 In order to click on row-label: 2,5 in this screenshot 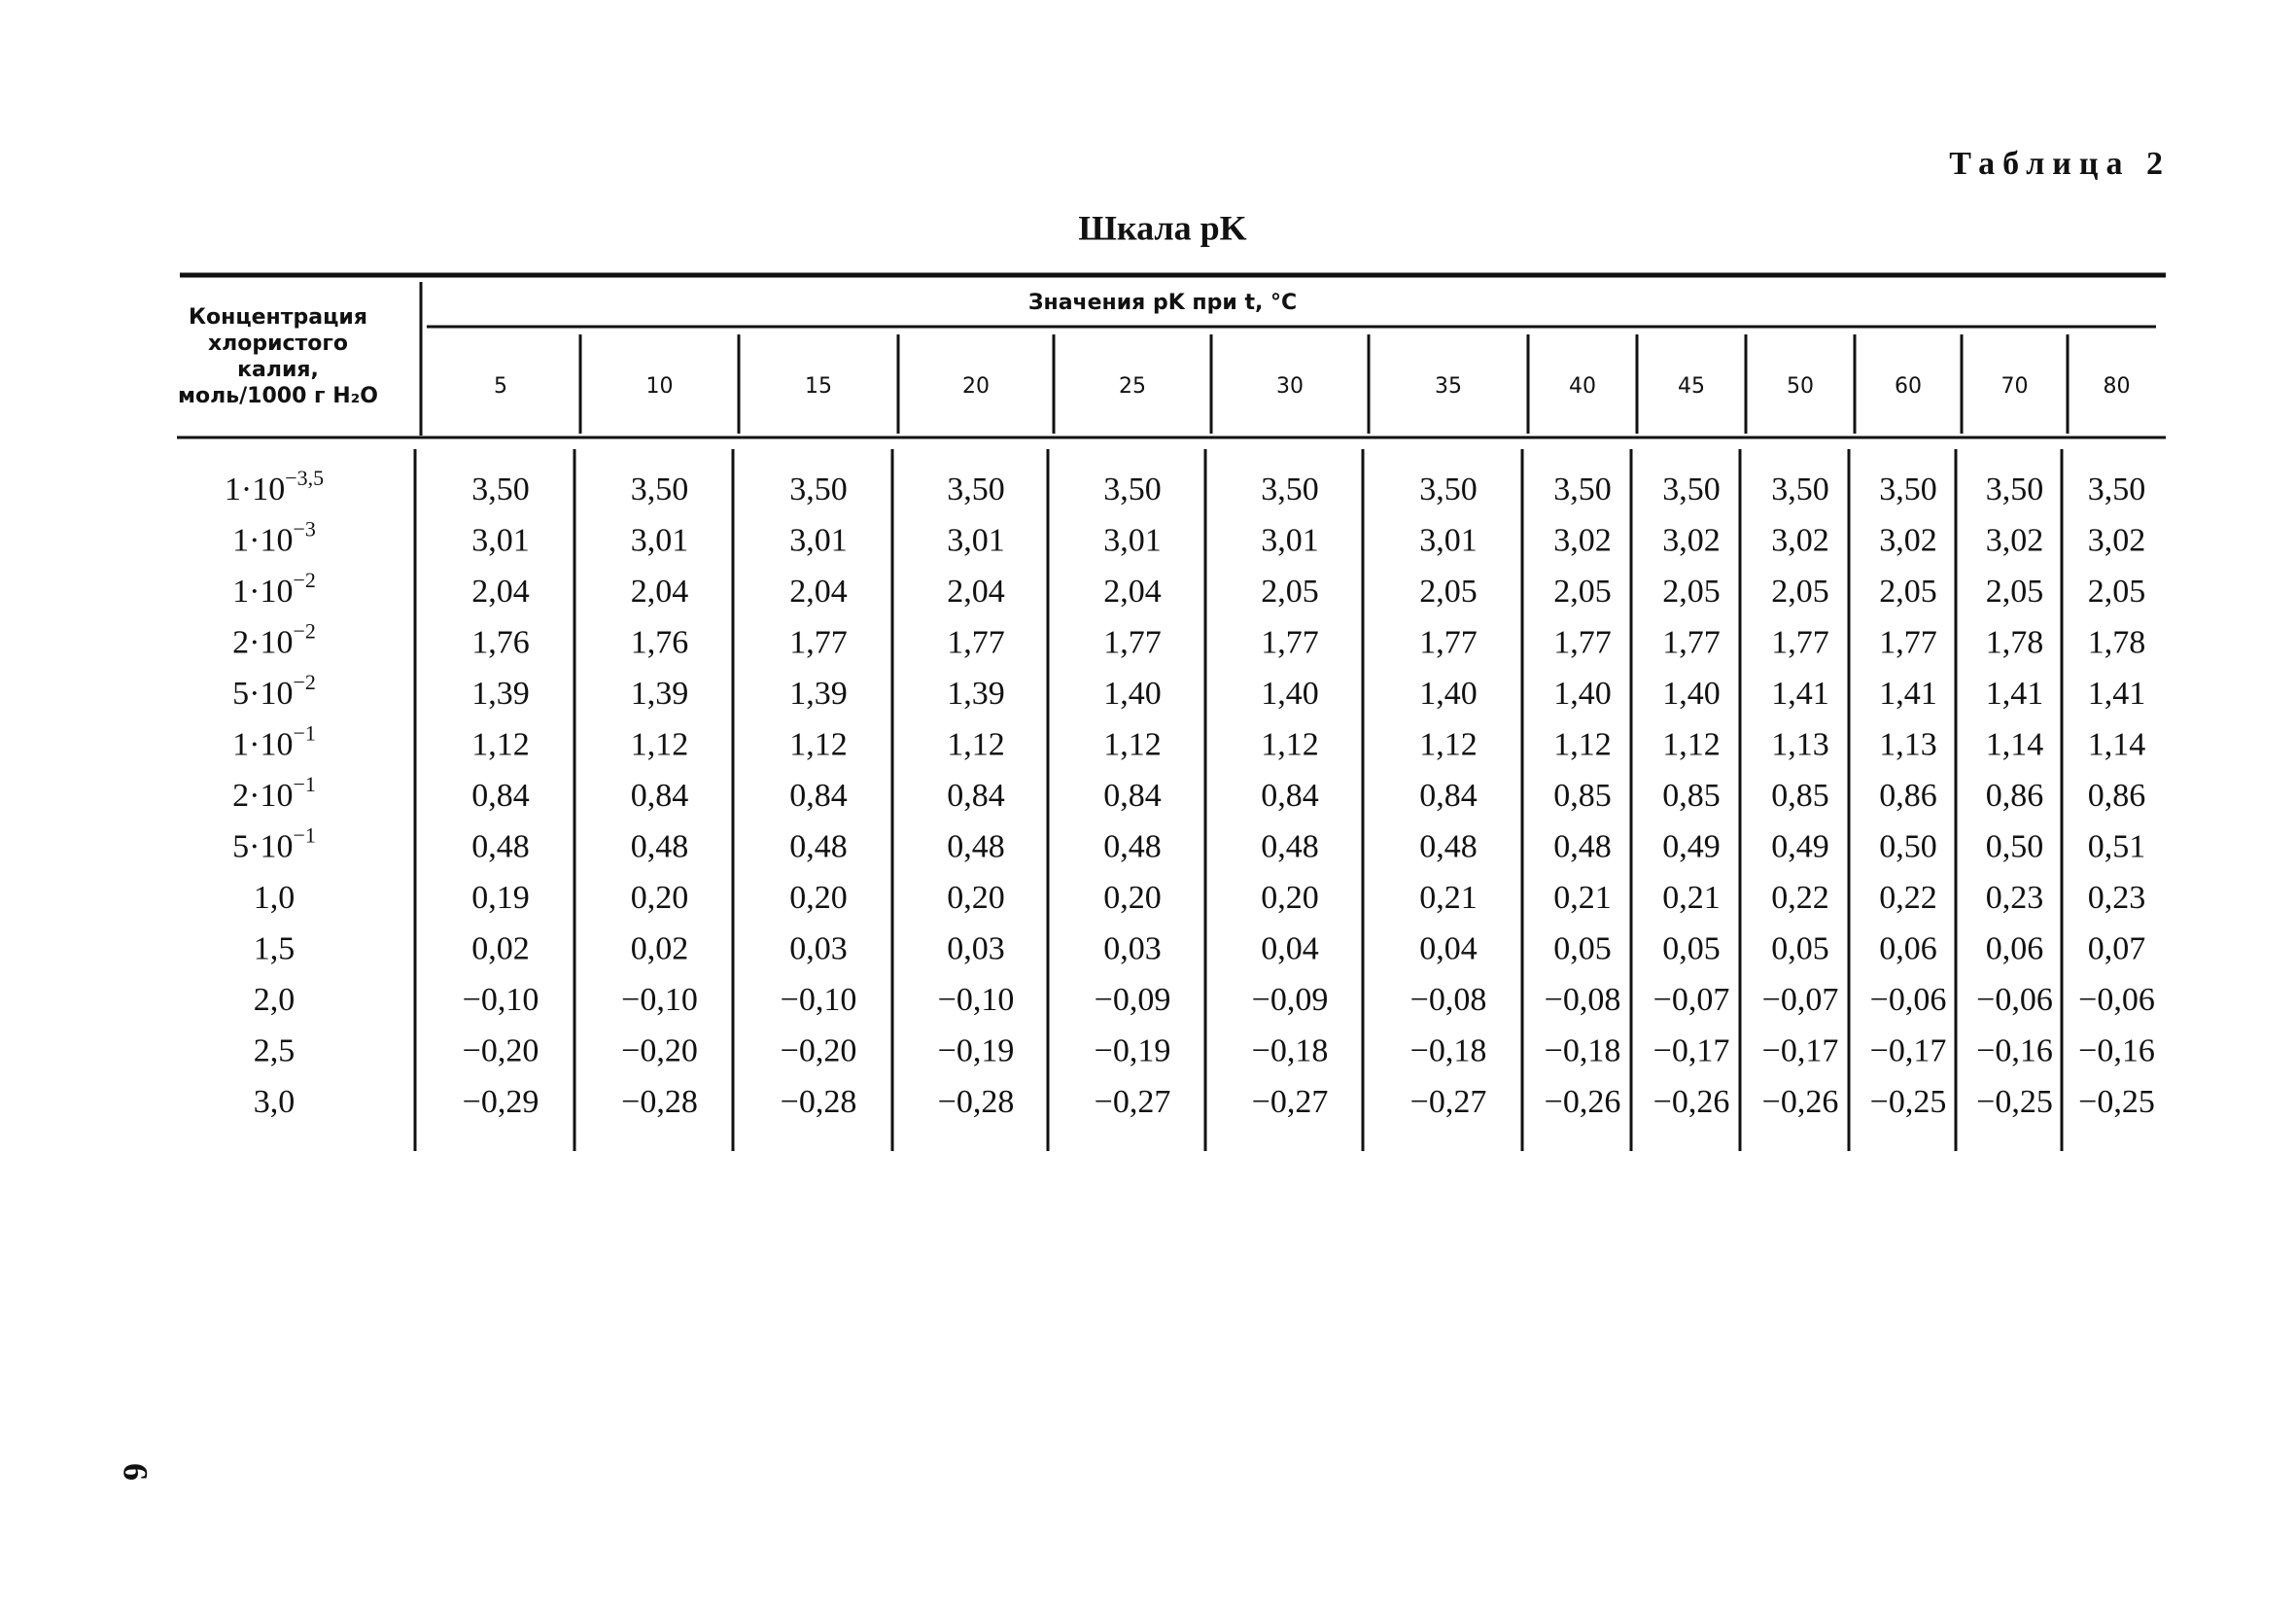, I will do `click(275, 1050)`.